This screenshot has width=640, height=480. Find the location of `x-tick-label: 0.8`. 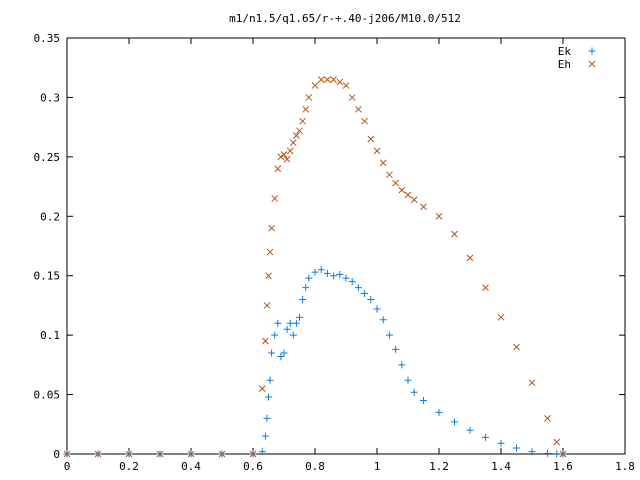

x-tick-label: 0.8 is located at coordinates (315, 466).